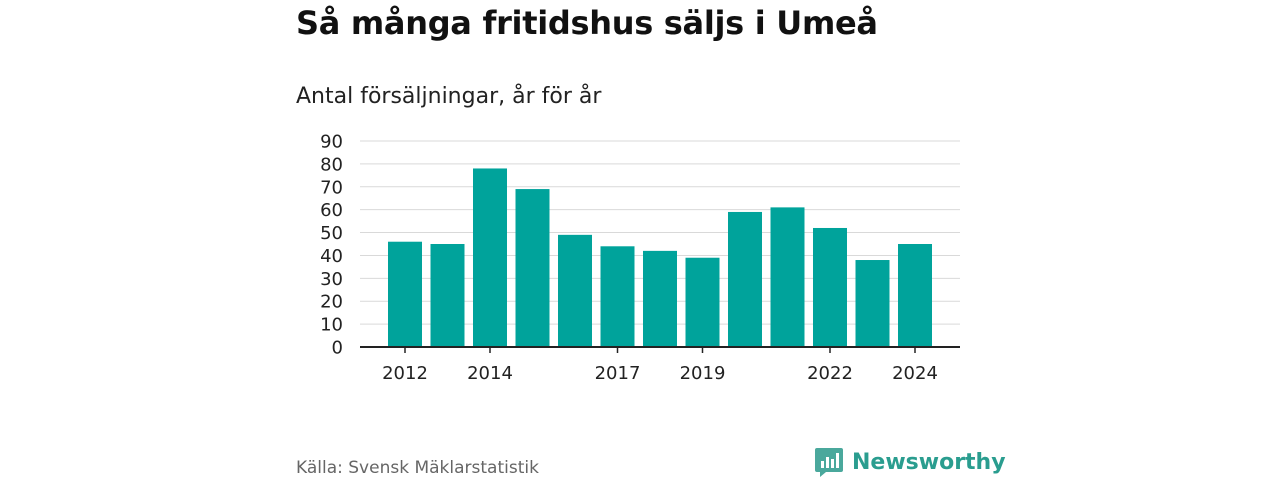 Image resolution: width=1280 pixels, height=480 pixels. I want to click on x-axis-ticks, so click(660, 350).